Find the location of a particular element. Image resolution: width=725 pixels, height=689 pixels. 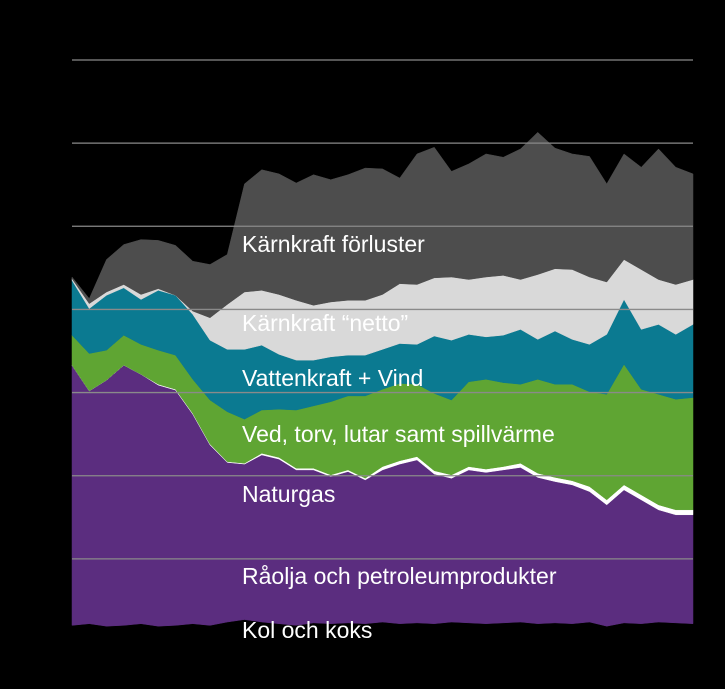

area-label: Kärnkraft “netto” is located at coordinates (325, 323).